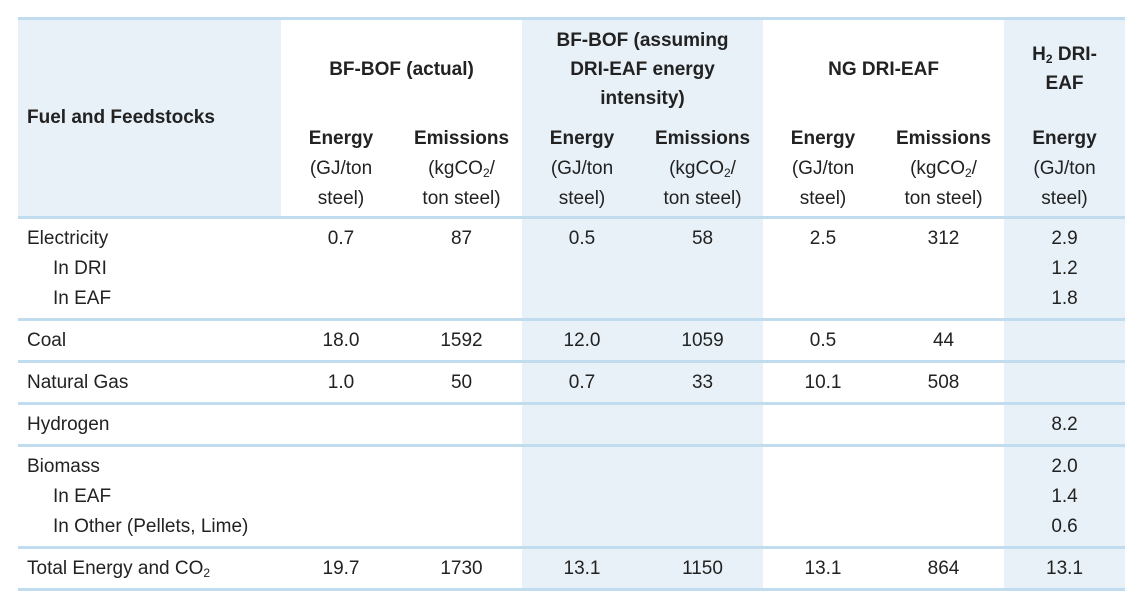 The width and height of the screenshot is (1142, 593). I want to click on table-cell: 44, so click(944, 340).